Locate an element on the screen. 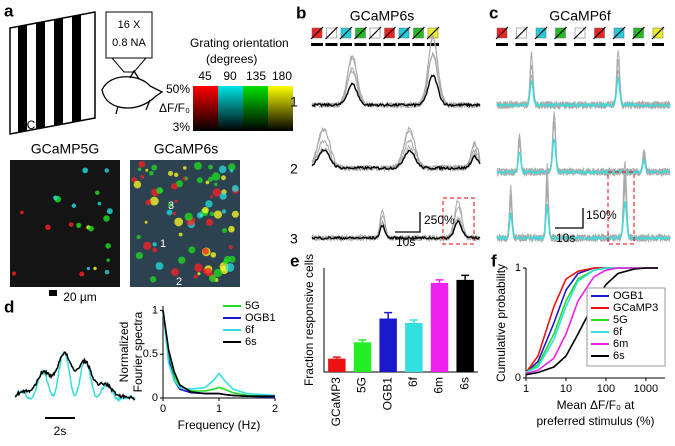 This screenshot has height=446, width=675. x-axis-label: Mean ΔF/F₀ at is located at coordinates (596, 405).